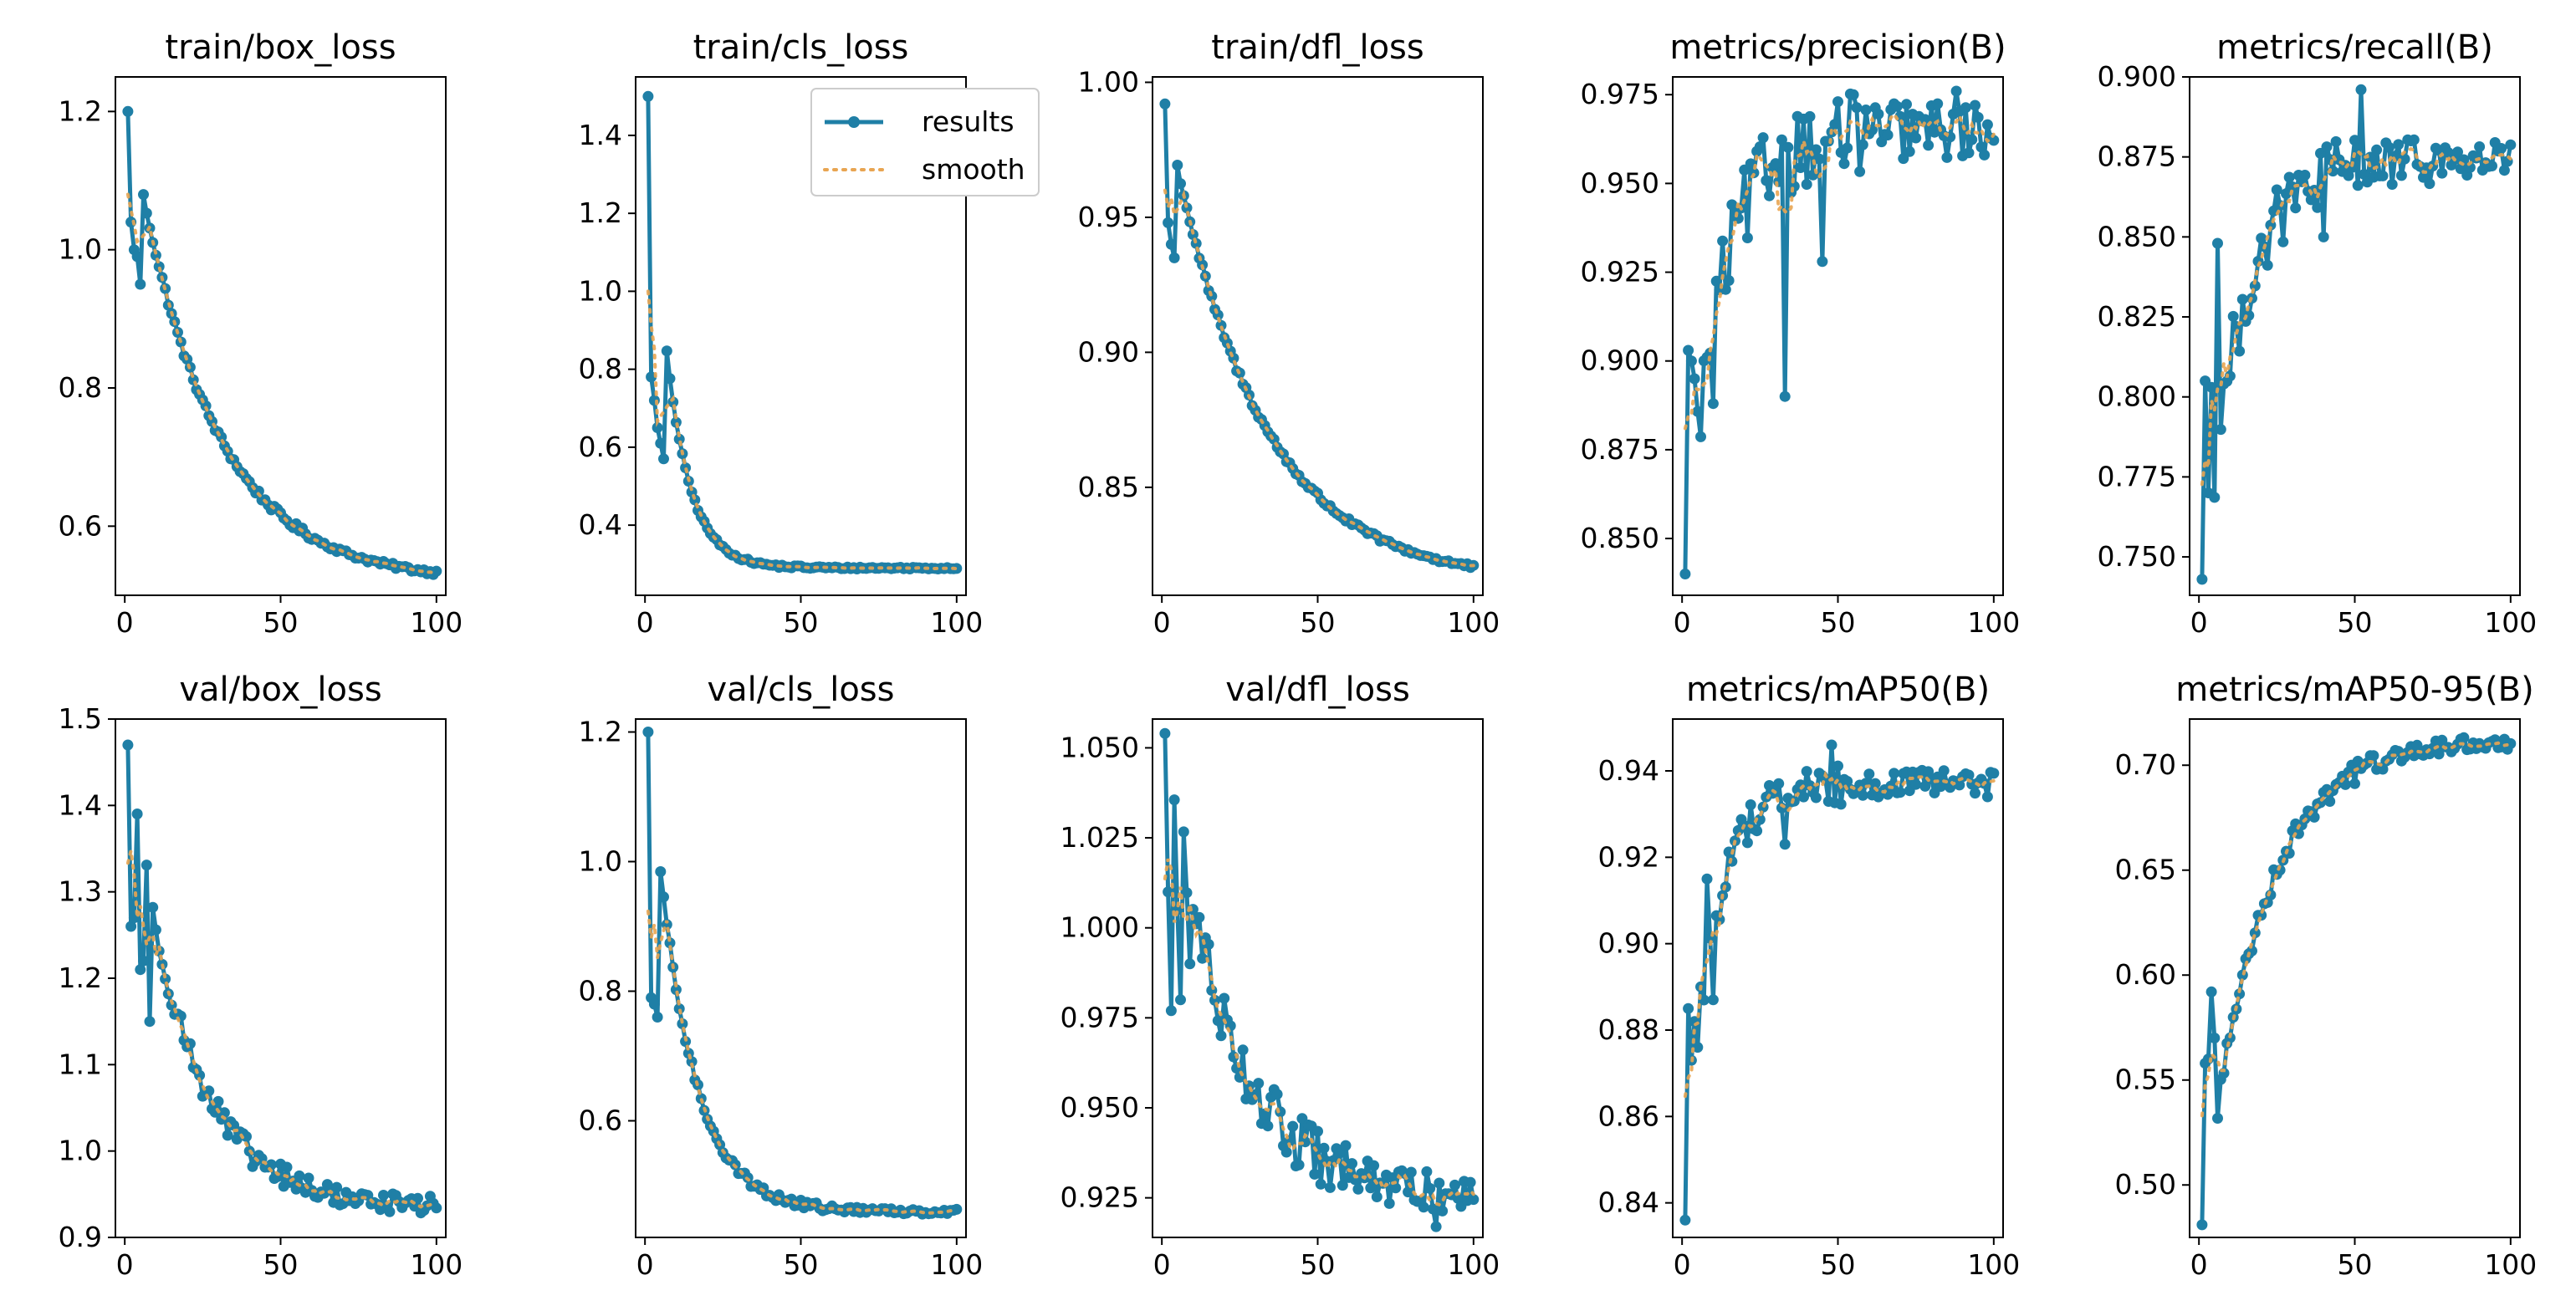  Describe the element at coordinates (2354, 690) in the screenshot. I see `subplot-title: metrics/mAP50-95(B)` at that location.